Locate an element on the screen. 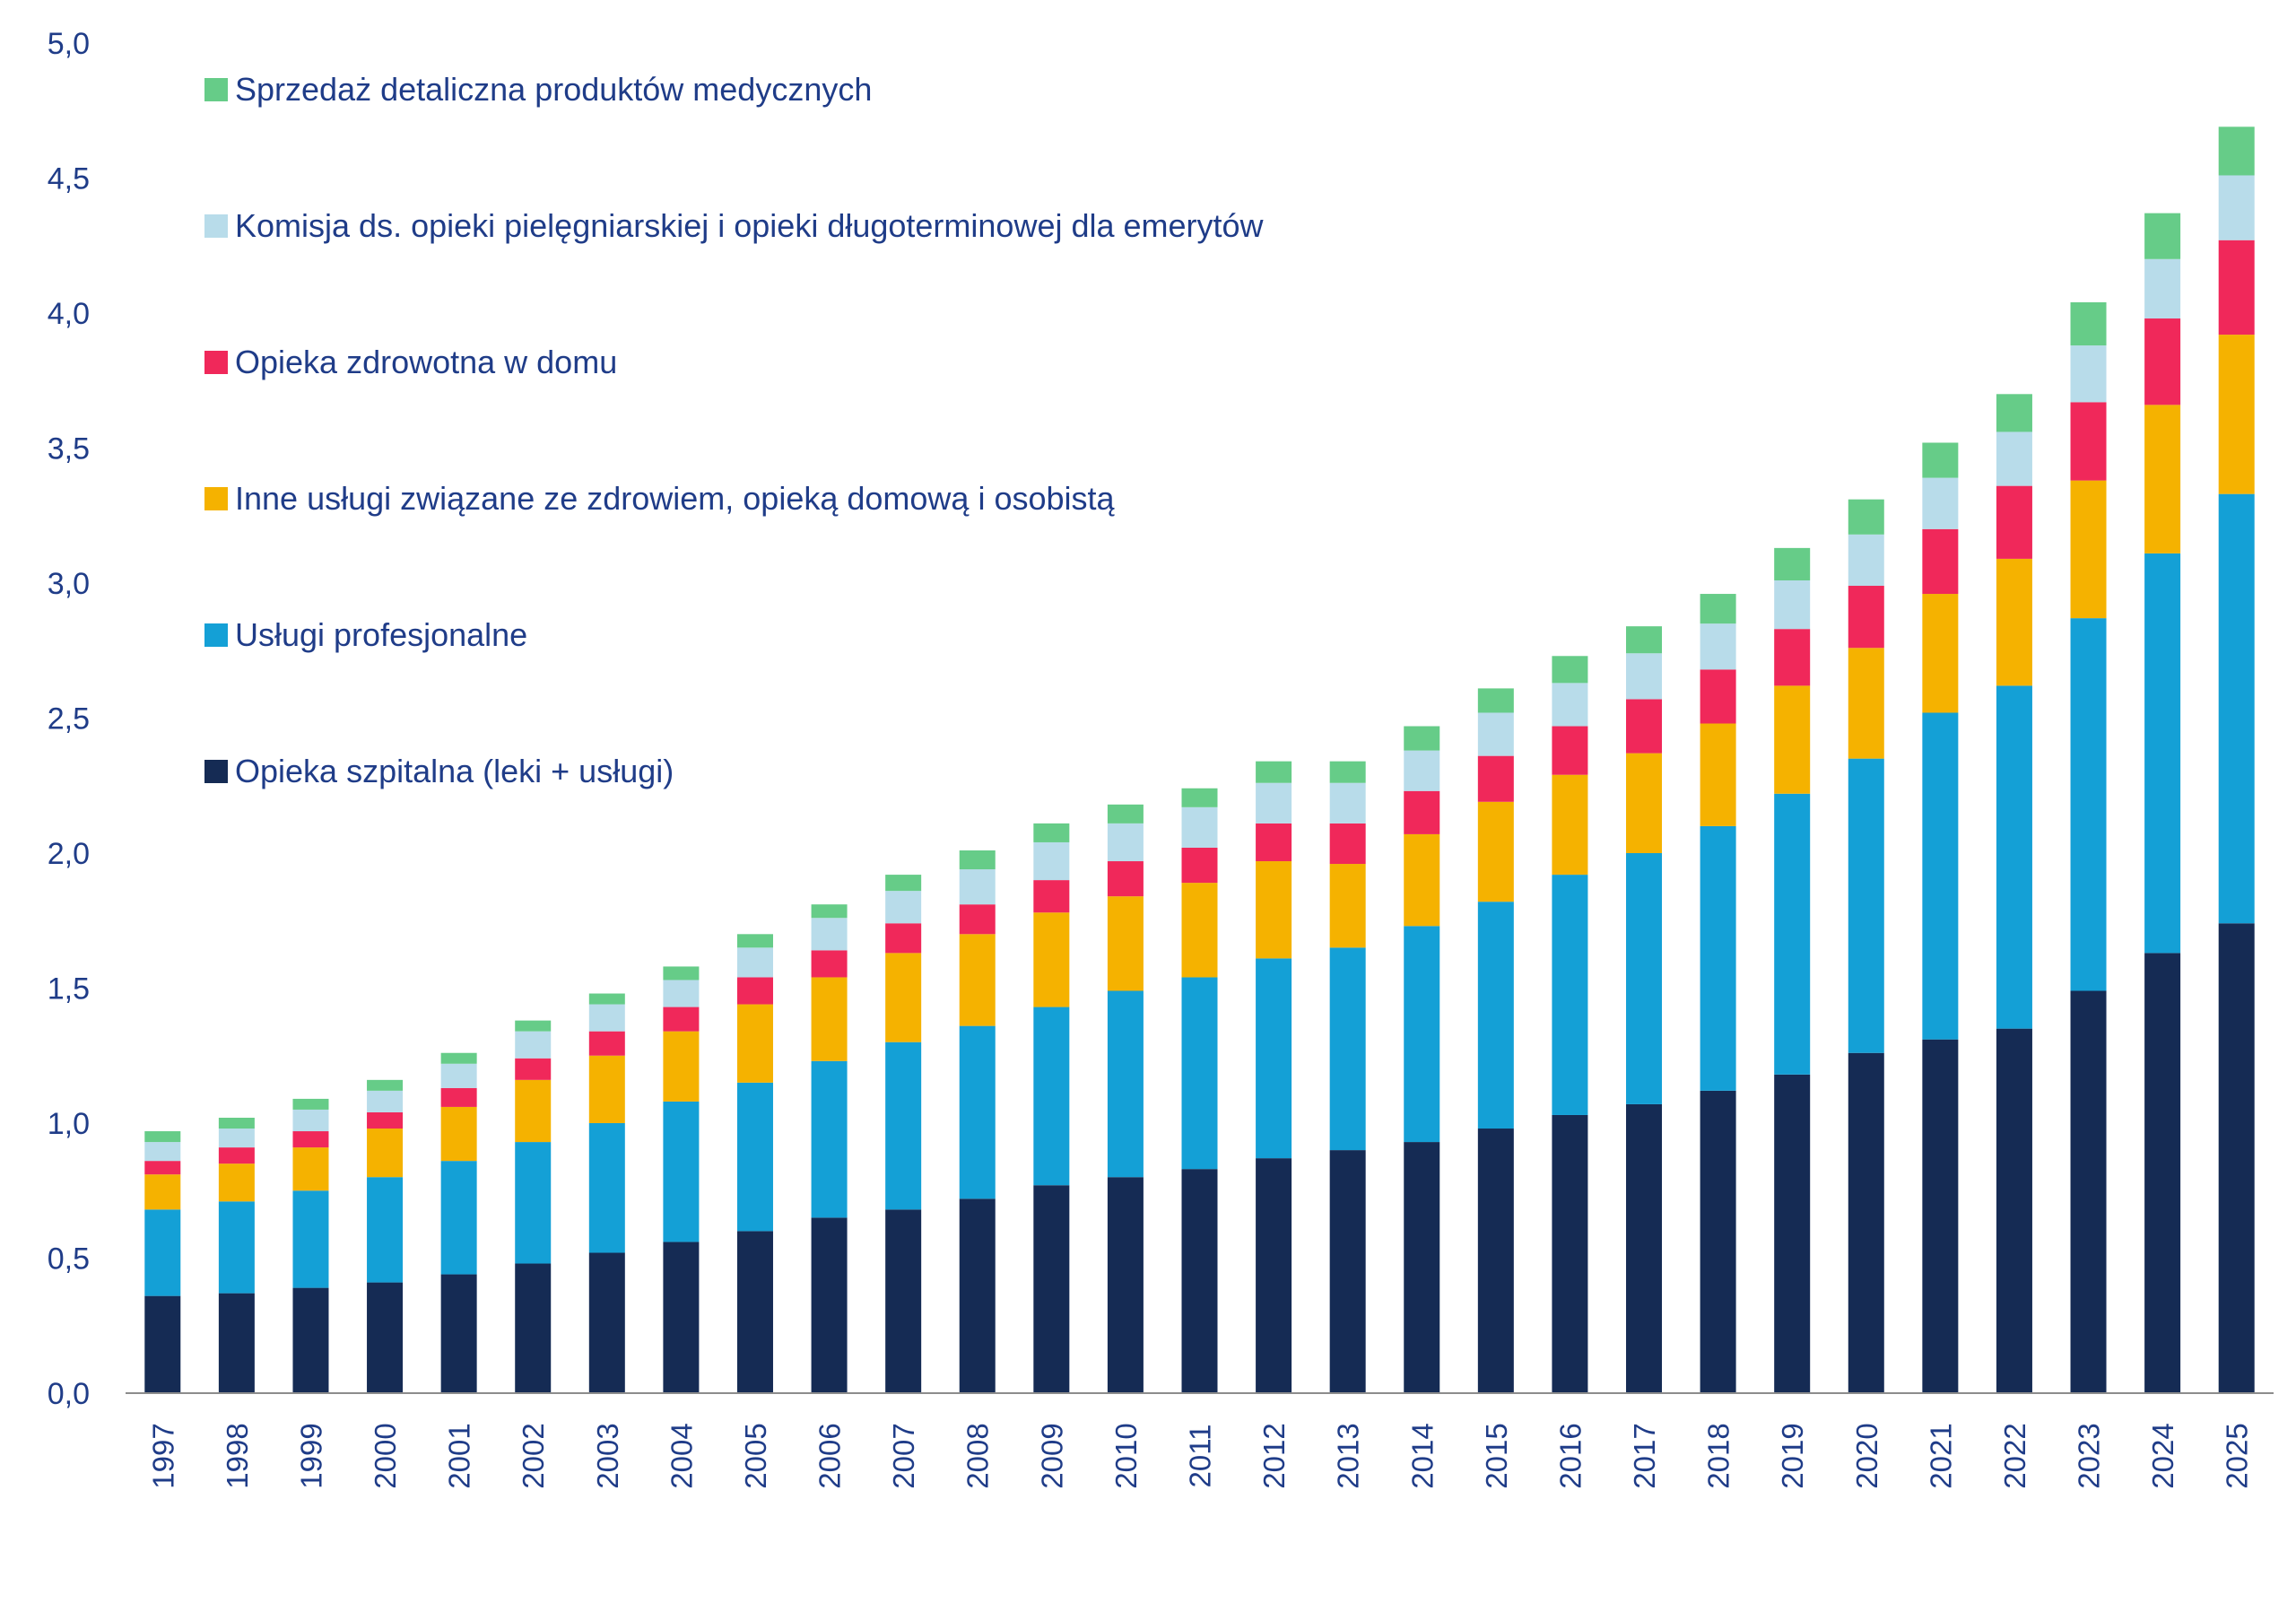 The height and width of the screenshot is (1621, 2296). bar-segment-2025-s5 is located at coordinates (2236, 151).